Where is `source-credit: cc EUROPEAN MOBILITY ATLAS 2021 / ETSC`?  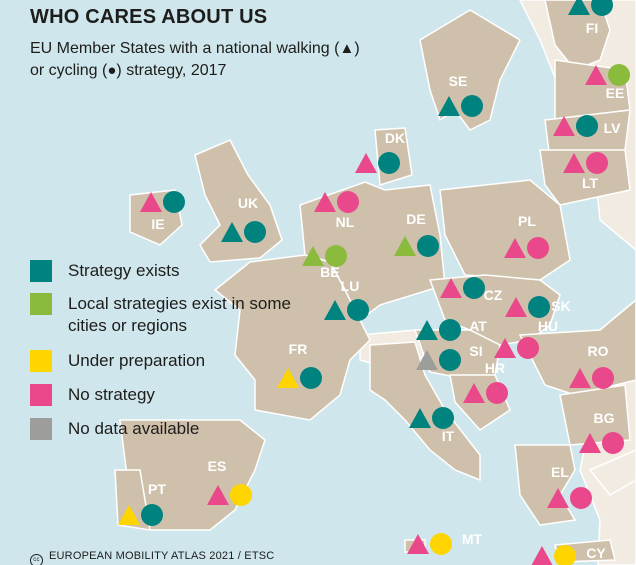
source-credit: cc EUROPEAN MOBILITY ATLAS 2021 / ETSC is located at coordinates (152, 557).